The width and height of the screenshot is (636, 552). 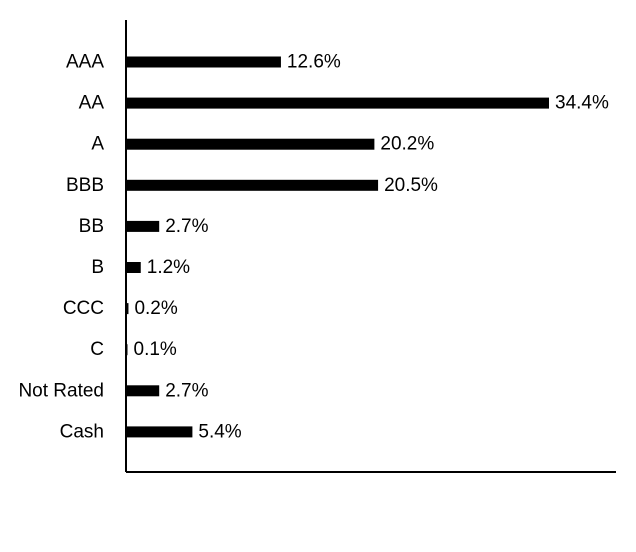 I want to click on bar-bbb, so click(x=252, y=185).